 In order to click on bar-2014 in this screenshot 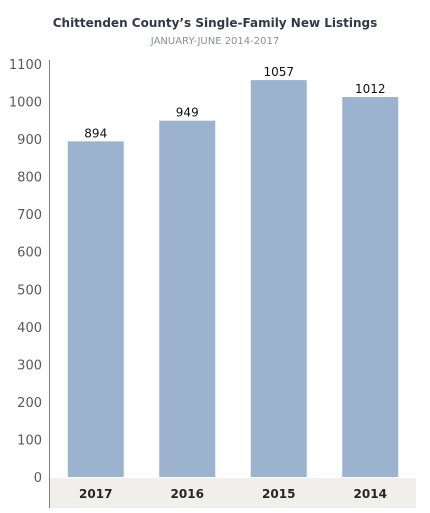, I will do `click(370, 287)`.